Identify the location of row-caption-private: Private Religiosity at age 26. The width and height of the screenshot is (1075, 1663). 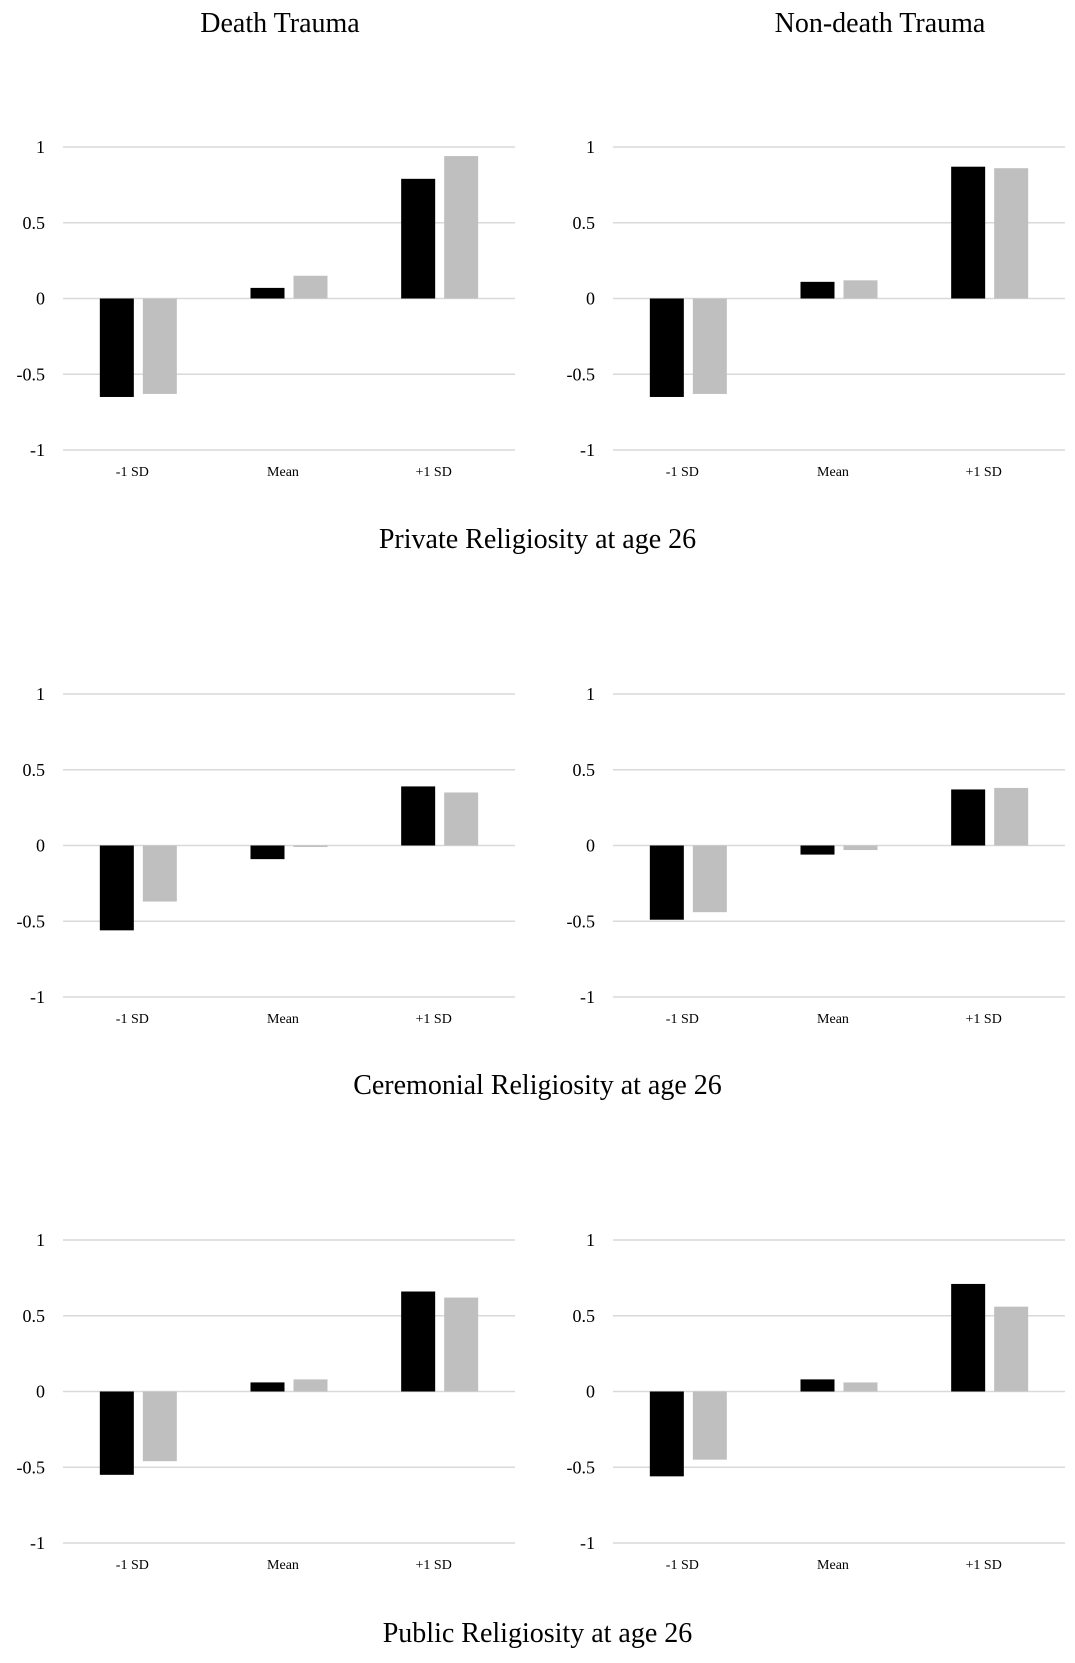
(537, 539).